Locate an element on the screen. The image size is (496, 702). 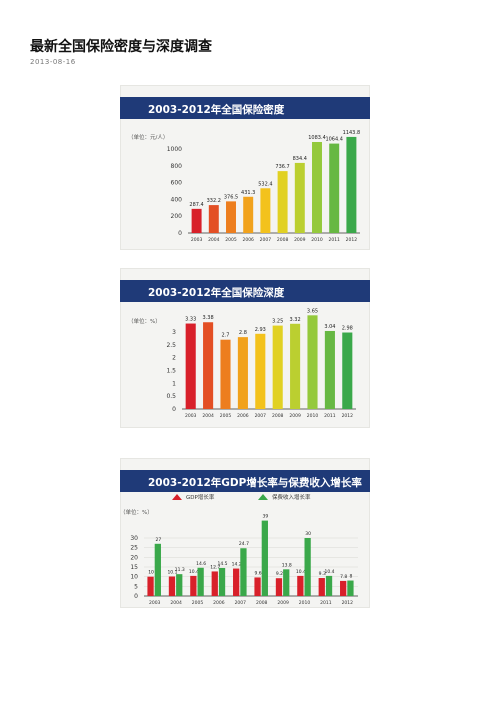
y-tick-label: 1000 is located at coordinates (174, 149).